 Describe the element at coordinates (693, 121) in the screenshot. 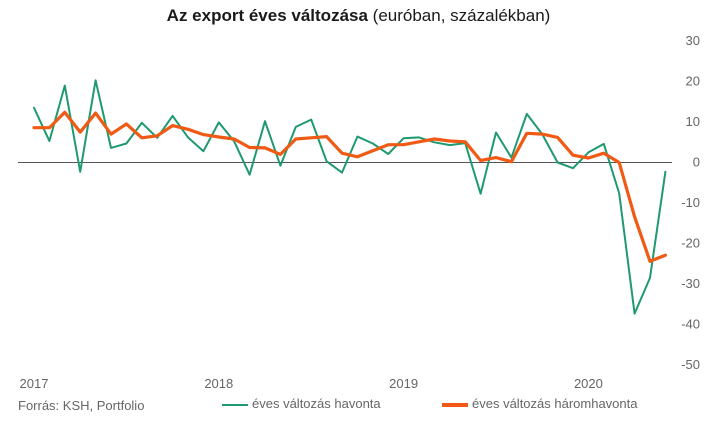

I see `y-tick-label: 10` at that location.